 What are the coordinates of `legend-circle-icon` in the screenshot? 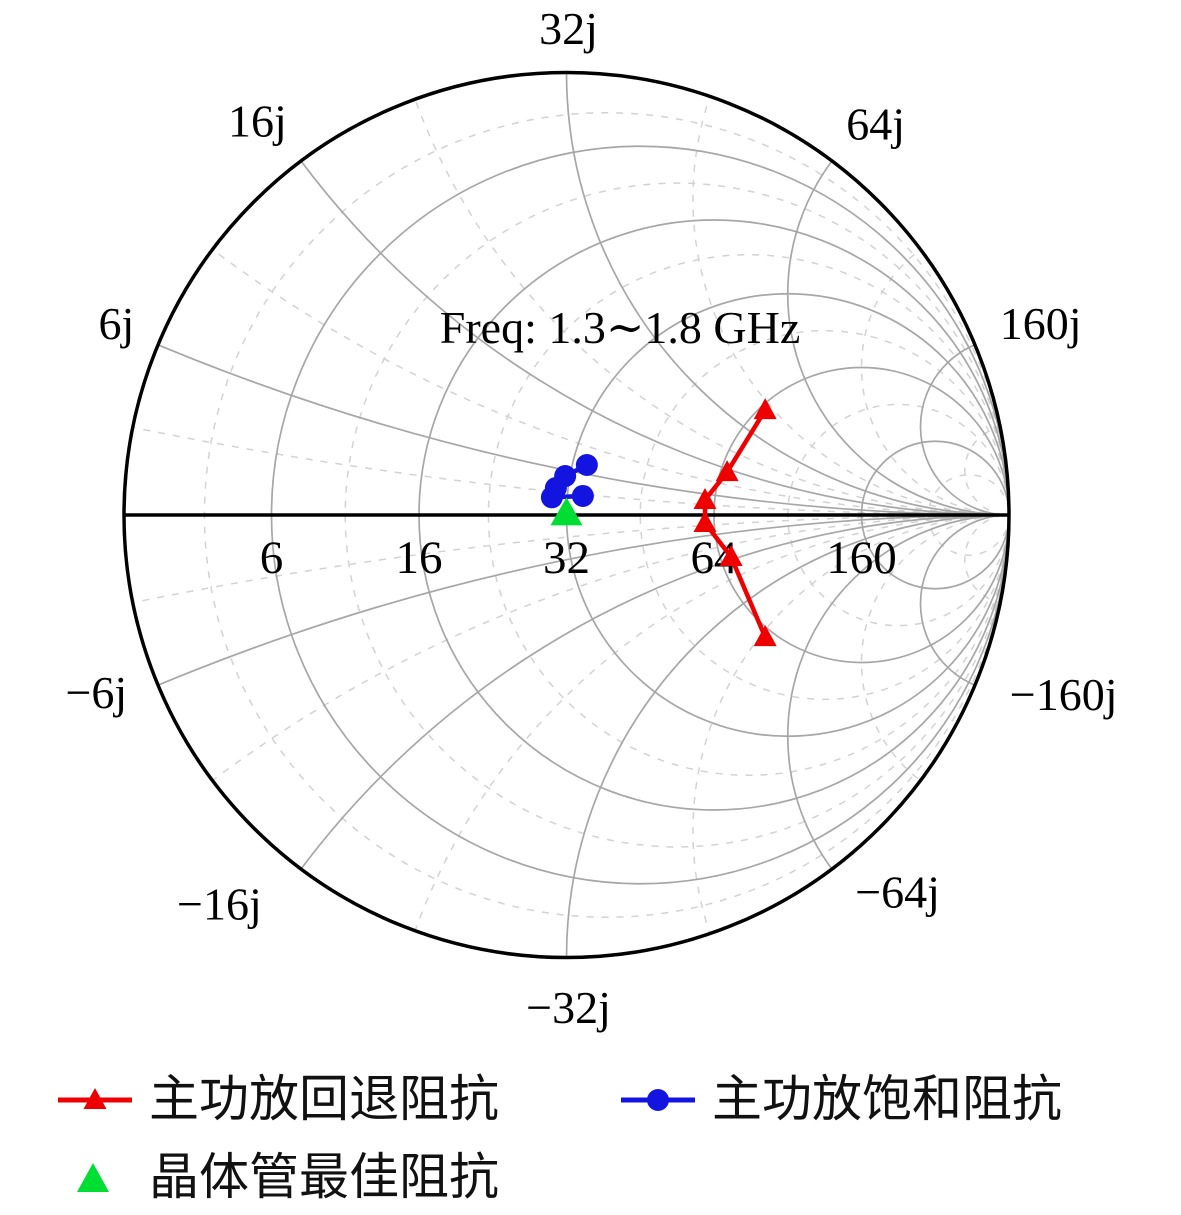 It's located at (658, 1099).